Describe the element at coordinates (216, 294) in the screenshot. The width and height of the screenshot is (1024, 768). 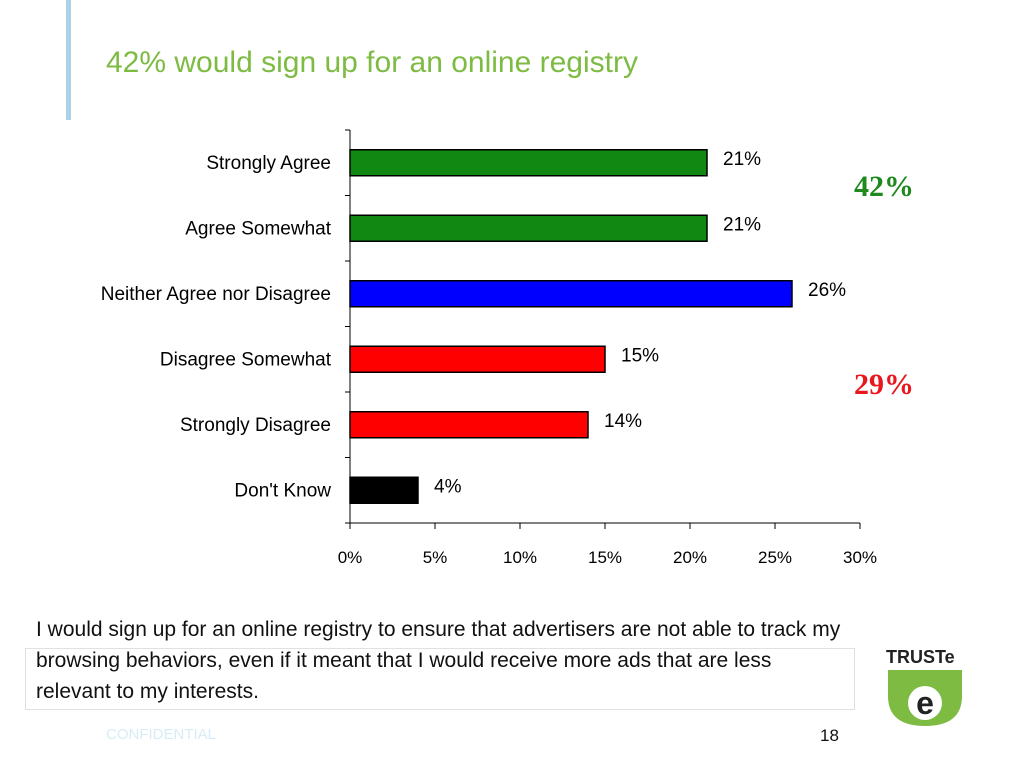
I see `category-label: Neither Agree nor Disagree` at that location.